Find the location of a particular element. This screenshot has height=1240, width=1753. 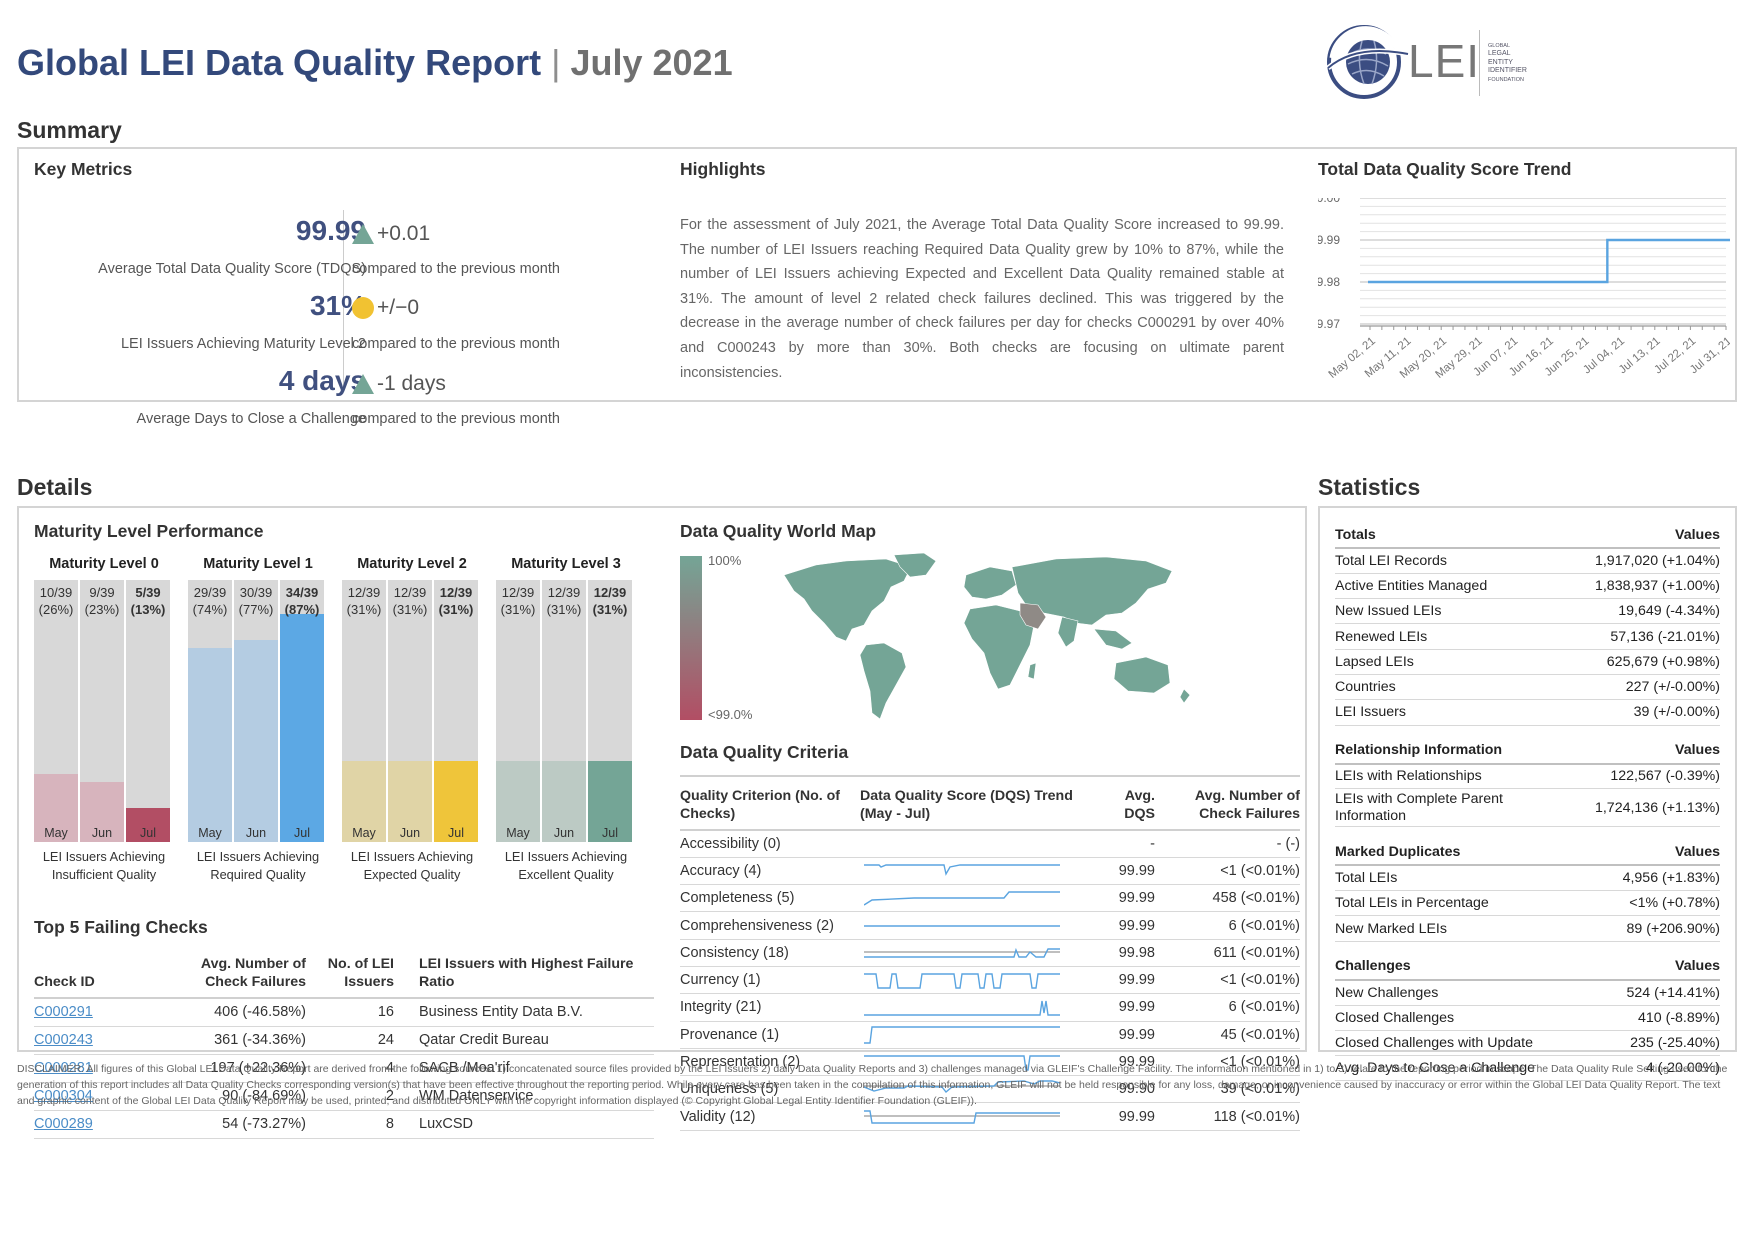

trend-heading: Total Data Quality Score Trend is located at coordinates (1445, 169).